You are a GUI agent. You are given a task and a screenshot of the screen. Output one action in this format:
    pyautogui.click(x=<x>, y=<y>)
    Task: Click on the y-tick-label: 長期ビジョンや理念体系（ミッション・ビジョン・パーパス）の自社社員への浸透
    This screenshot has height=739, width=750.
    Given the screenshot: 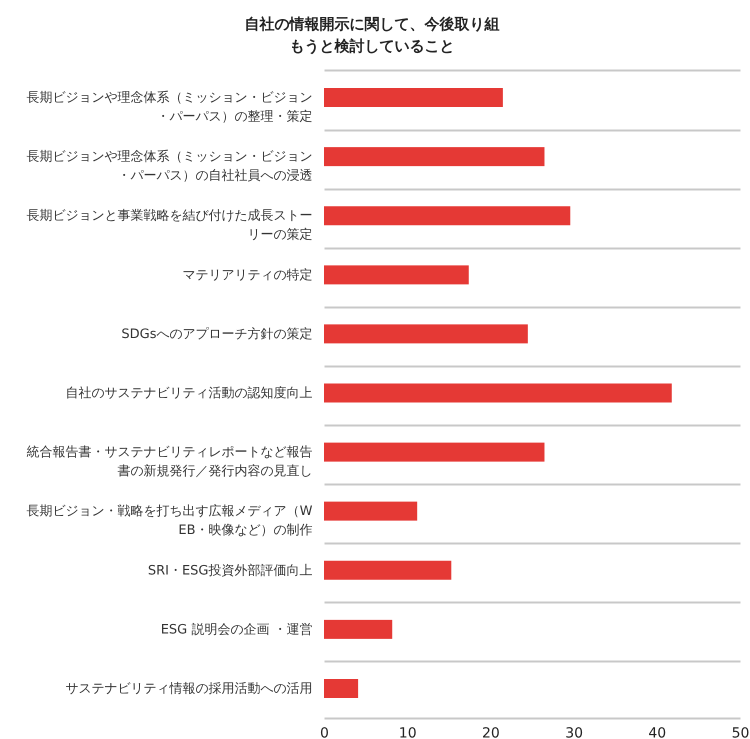 What is the action you would take?
    pyautogui.click(x=169, y=167)
    